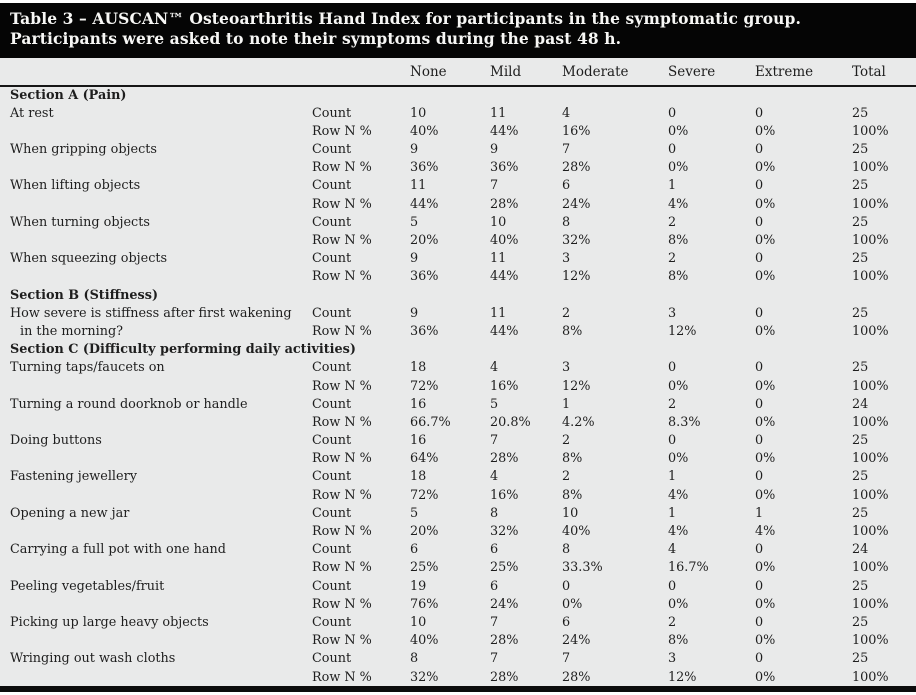 Image resolution: width=916 pixels, height=695 pixels. Describe the element at coordinates (803, 72) in the screenshot. I see `column-header-extreme: Extreme` at that location.